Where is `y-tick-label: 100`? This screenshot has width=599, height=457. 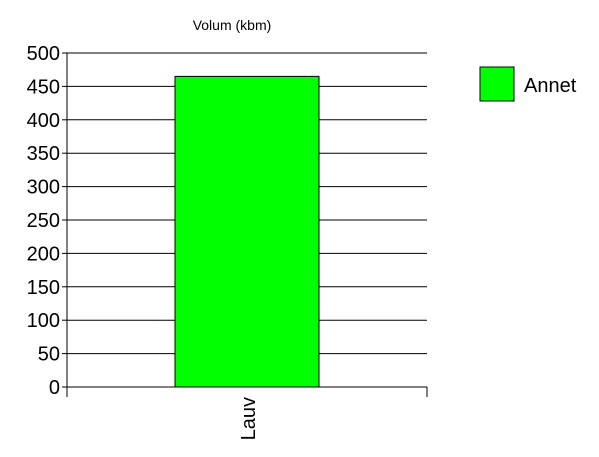 y-tick-label: 100 is located at coordinates (43, 321).